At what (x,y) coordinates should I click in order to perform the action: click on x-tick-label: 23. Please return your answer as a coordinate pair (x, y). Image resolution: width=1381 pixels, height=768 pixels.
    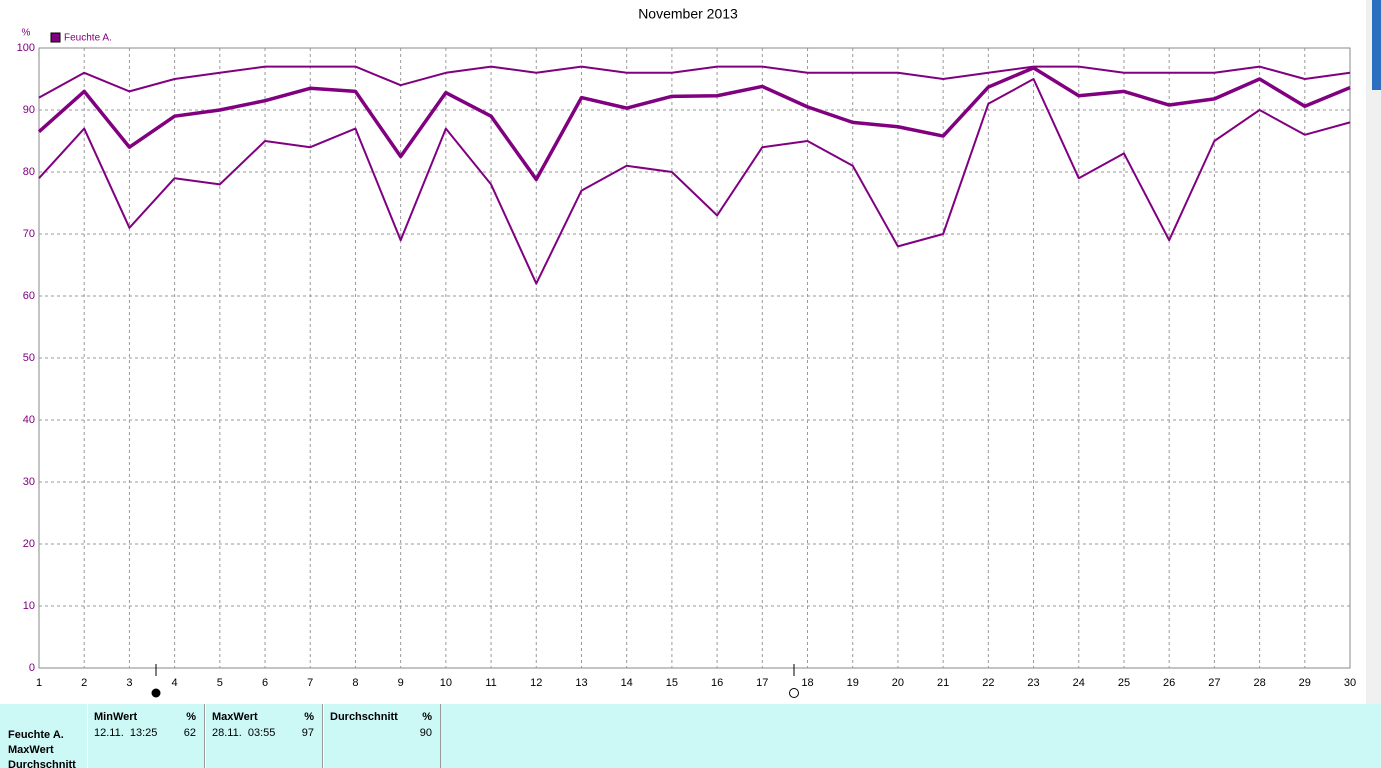
    Looking at the image, I should click on (1033, 683).